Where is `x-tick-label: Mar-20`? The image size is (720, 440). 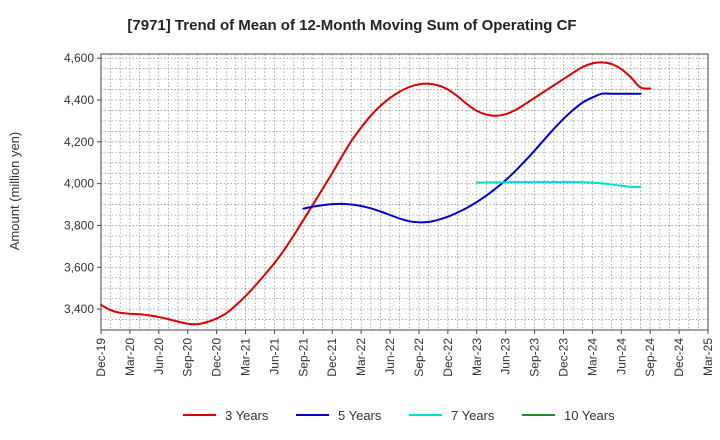 x-tick-label: Mar-20 is located at coordinates (130, 357).